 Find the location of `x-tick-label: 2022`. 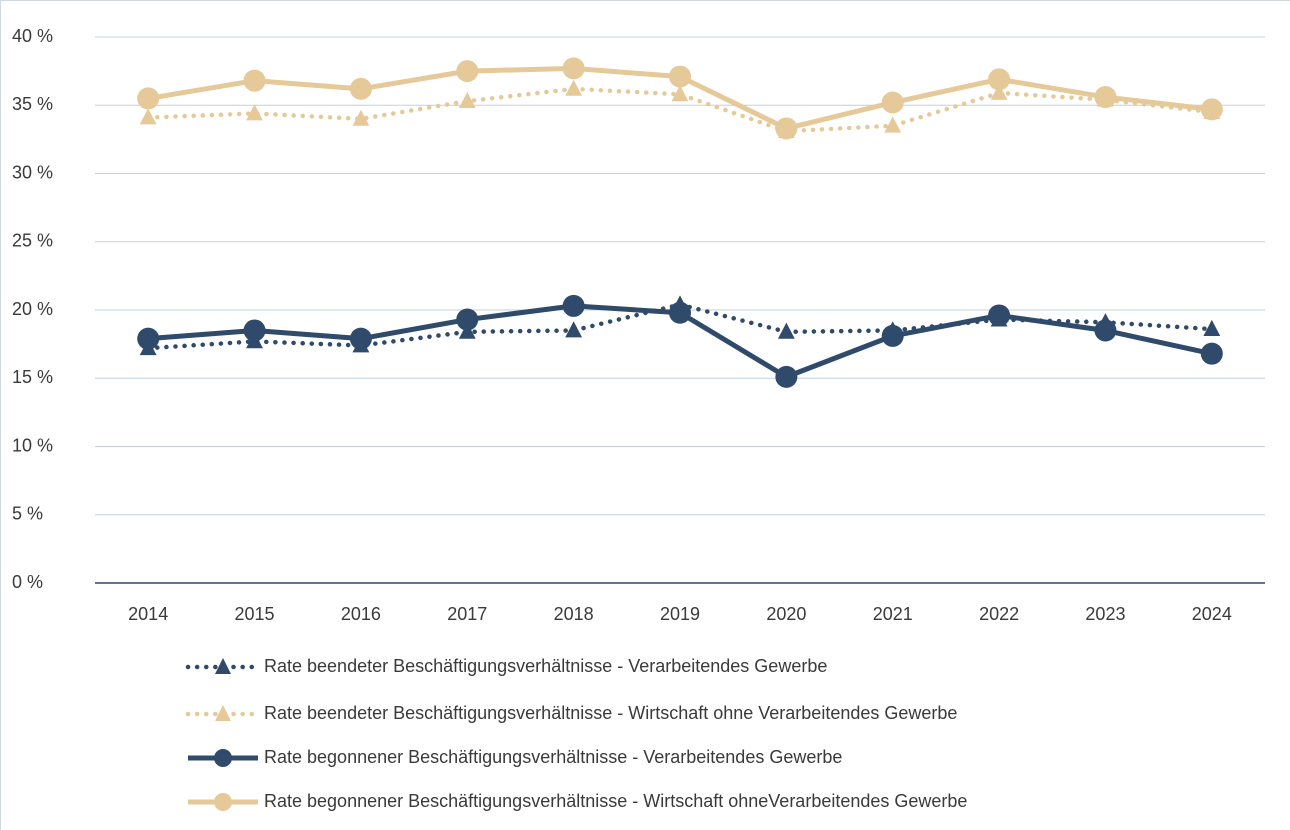

x-tick-label: 2022 is located at coordinates (999, 614).